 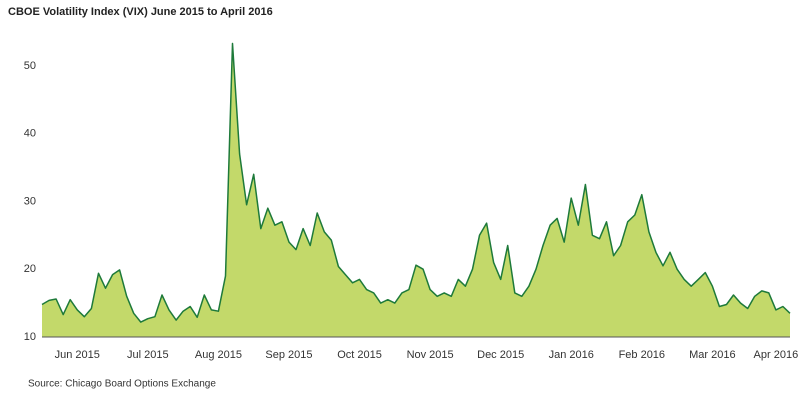 I want to click on x-tick-label: Nov 2015, so click(x=430, y=355).